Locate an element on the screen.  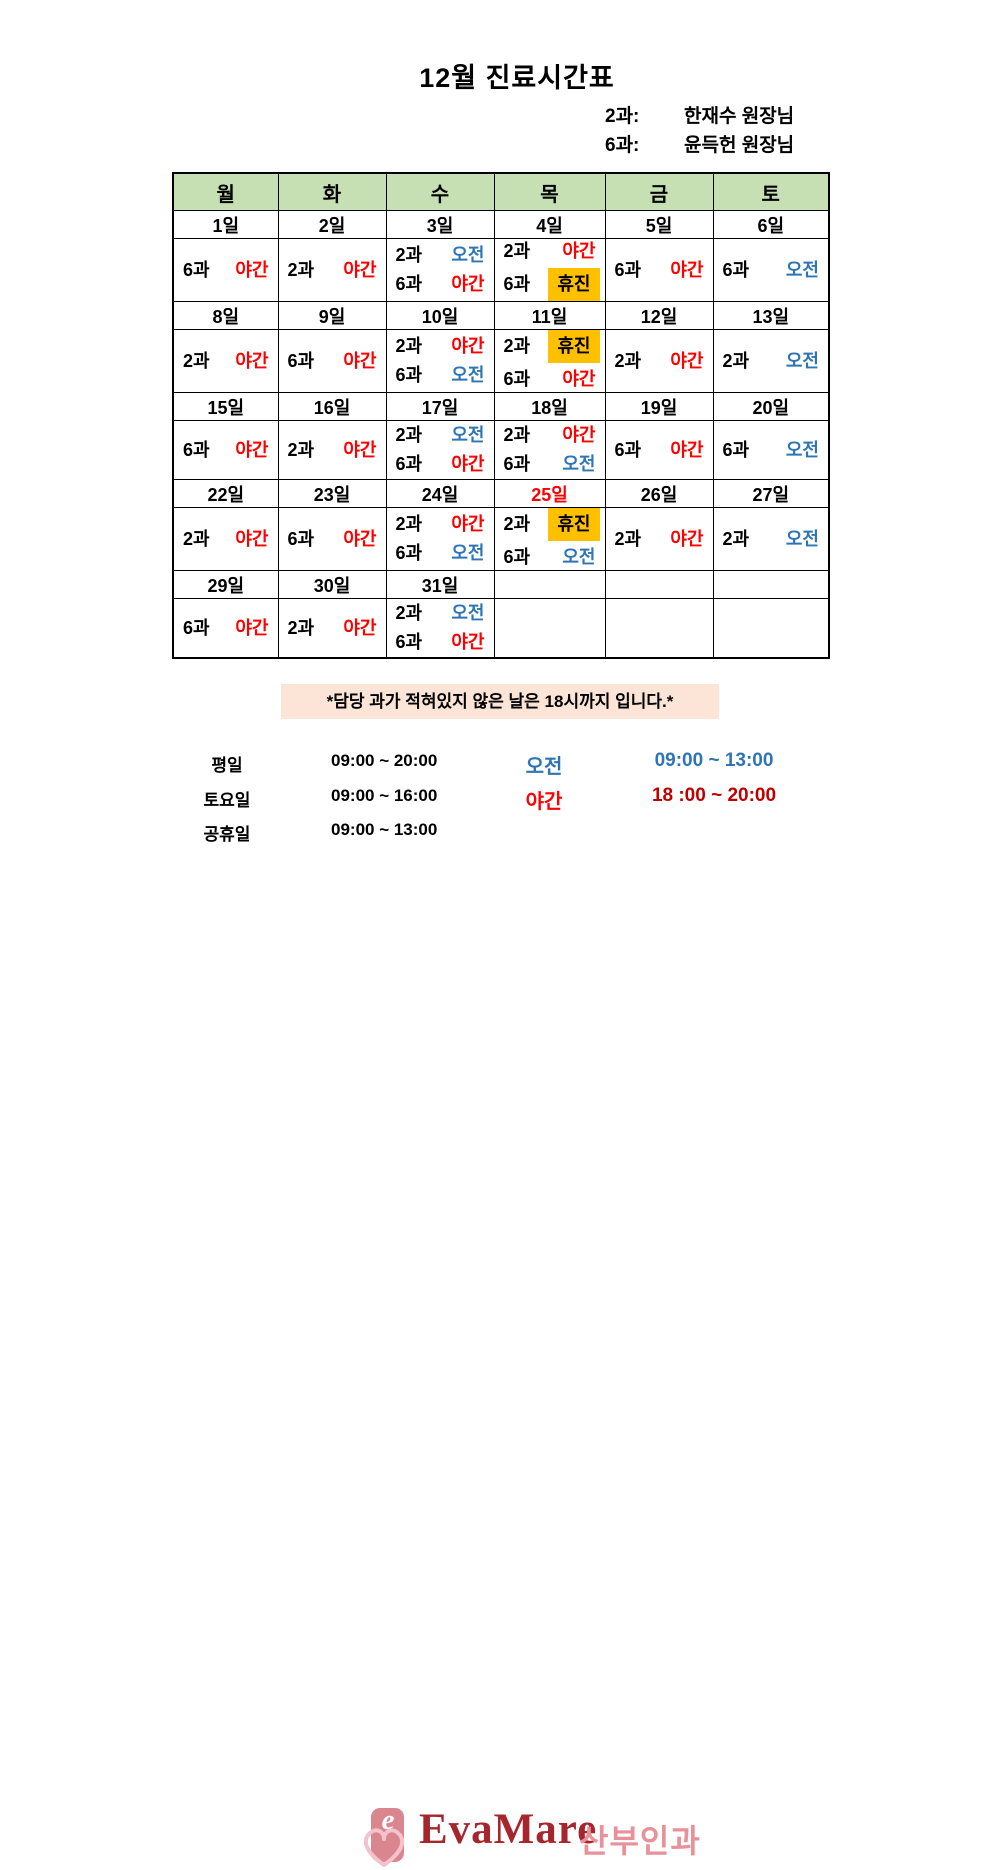
schedule-row: 6과 야간 2과 야간 2과 오전 6과 야간 2과 야간 6과 오전 6과 야간 6과 오전 is located at coordinates (501, 450).